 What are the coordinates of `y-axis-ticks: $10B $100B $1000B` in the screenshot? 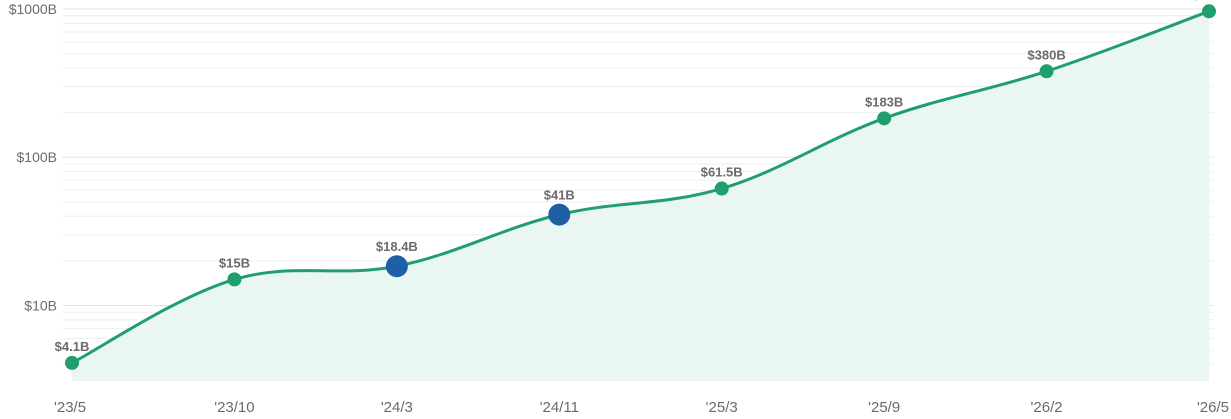 It's located at (33, 157).